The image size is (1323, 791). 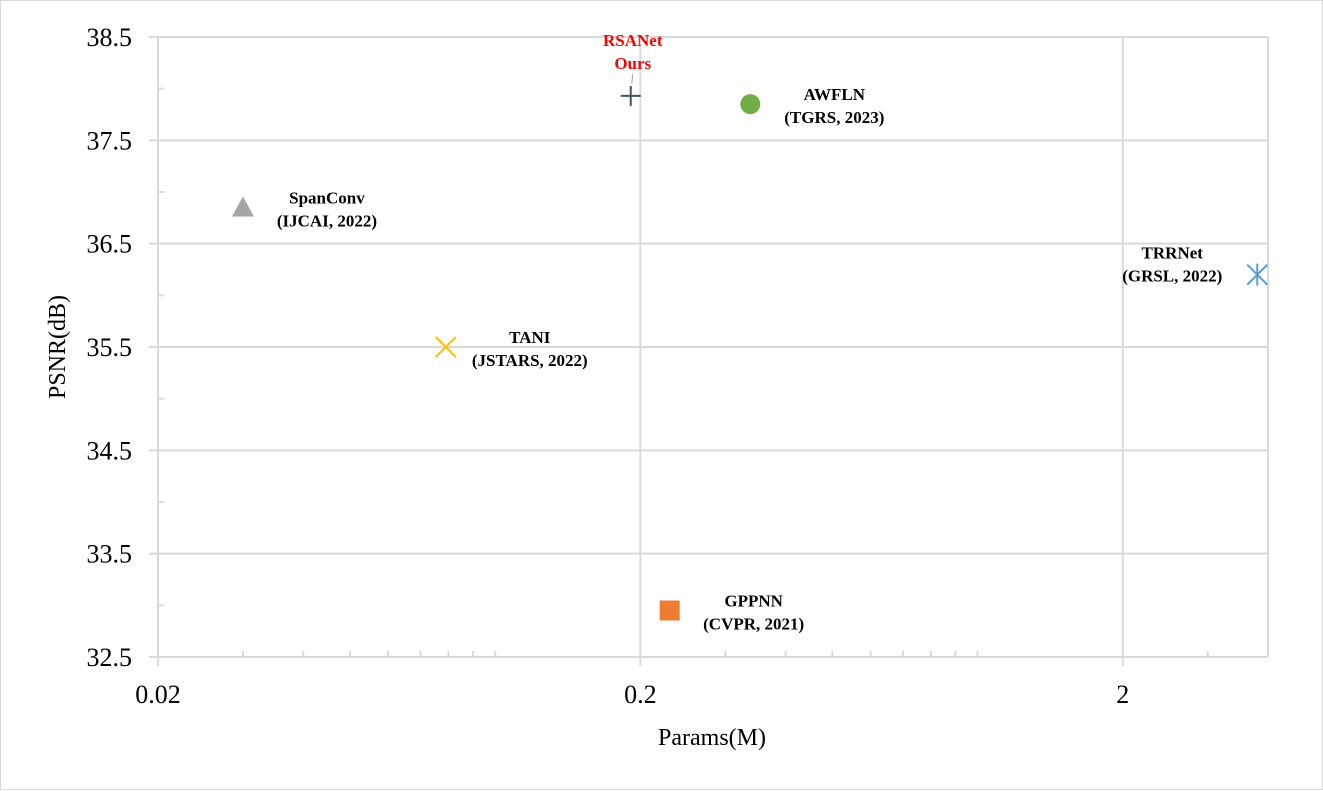 I want to click on y-tick-label: 37.5, so click(x=110, y=140).